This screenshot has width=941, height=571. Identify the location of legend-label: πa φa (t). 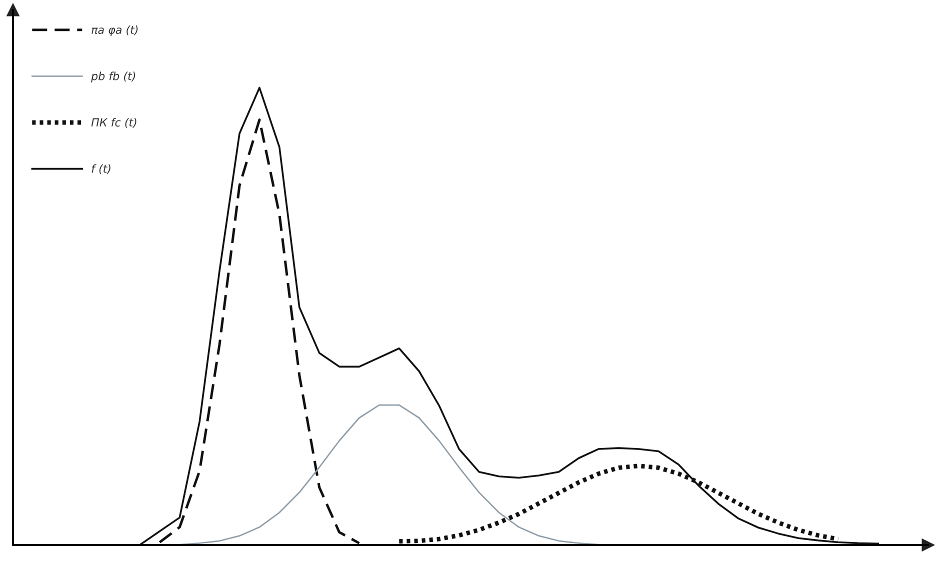
(115, 30).